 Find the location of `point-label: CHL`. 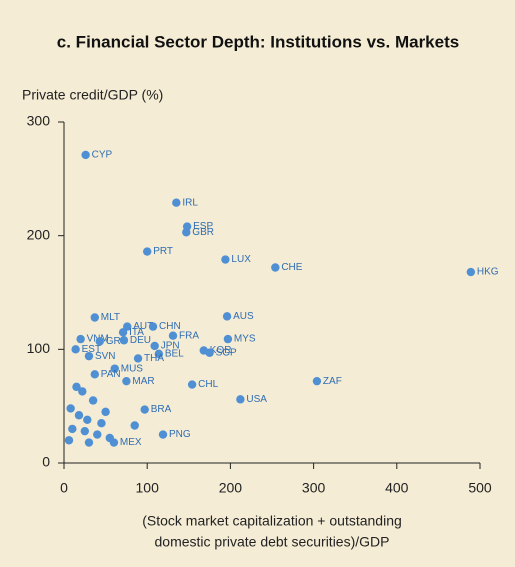

point-label: CHL is located at coordinates (208, 384).